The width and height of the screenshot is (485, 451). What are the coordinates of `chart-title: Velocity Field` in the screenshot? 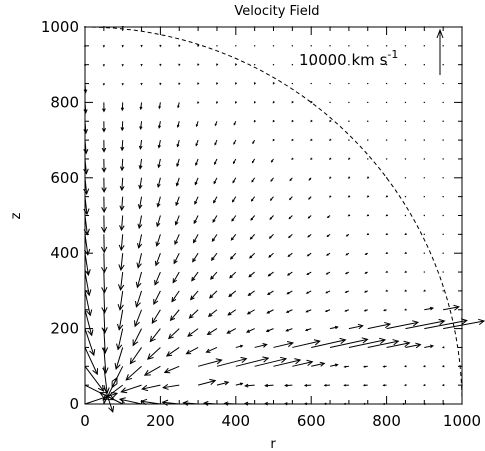 It's located at (276, 11).